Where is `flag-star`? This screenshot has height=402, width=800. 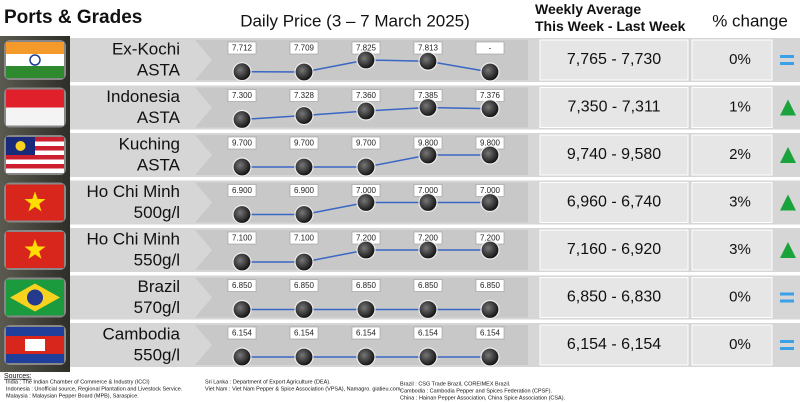
flag-star is located at coordinates (35, 249).